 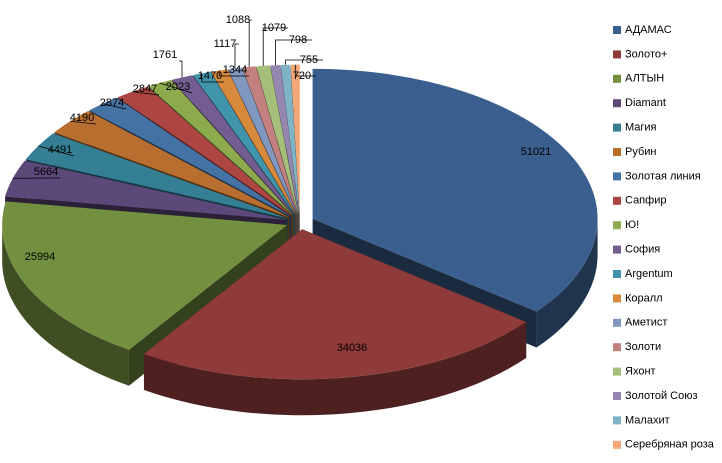 I want to click on data-label: 1344, so click(x=235, y=70).